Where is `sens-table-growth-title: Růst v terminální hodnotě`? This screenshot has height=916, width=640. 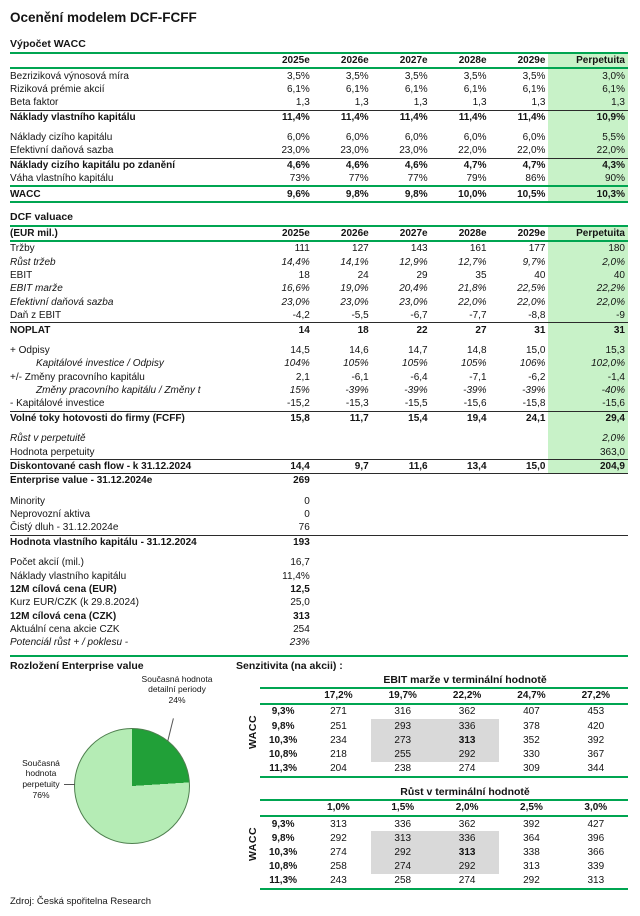 sens-table-growth-title: Růst v terminální hodnotě is located at coordinates (465, 791).